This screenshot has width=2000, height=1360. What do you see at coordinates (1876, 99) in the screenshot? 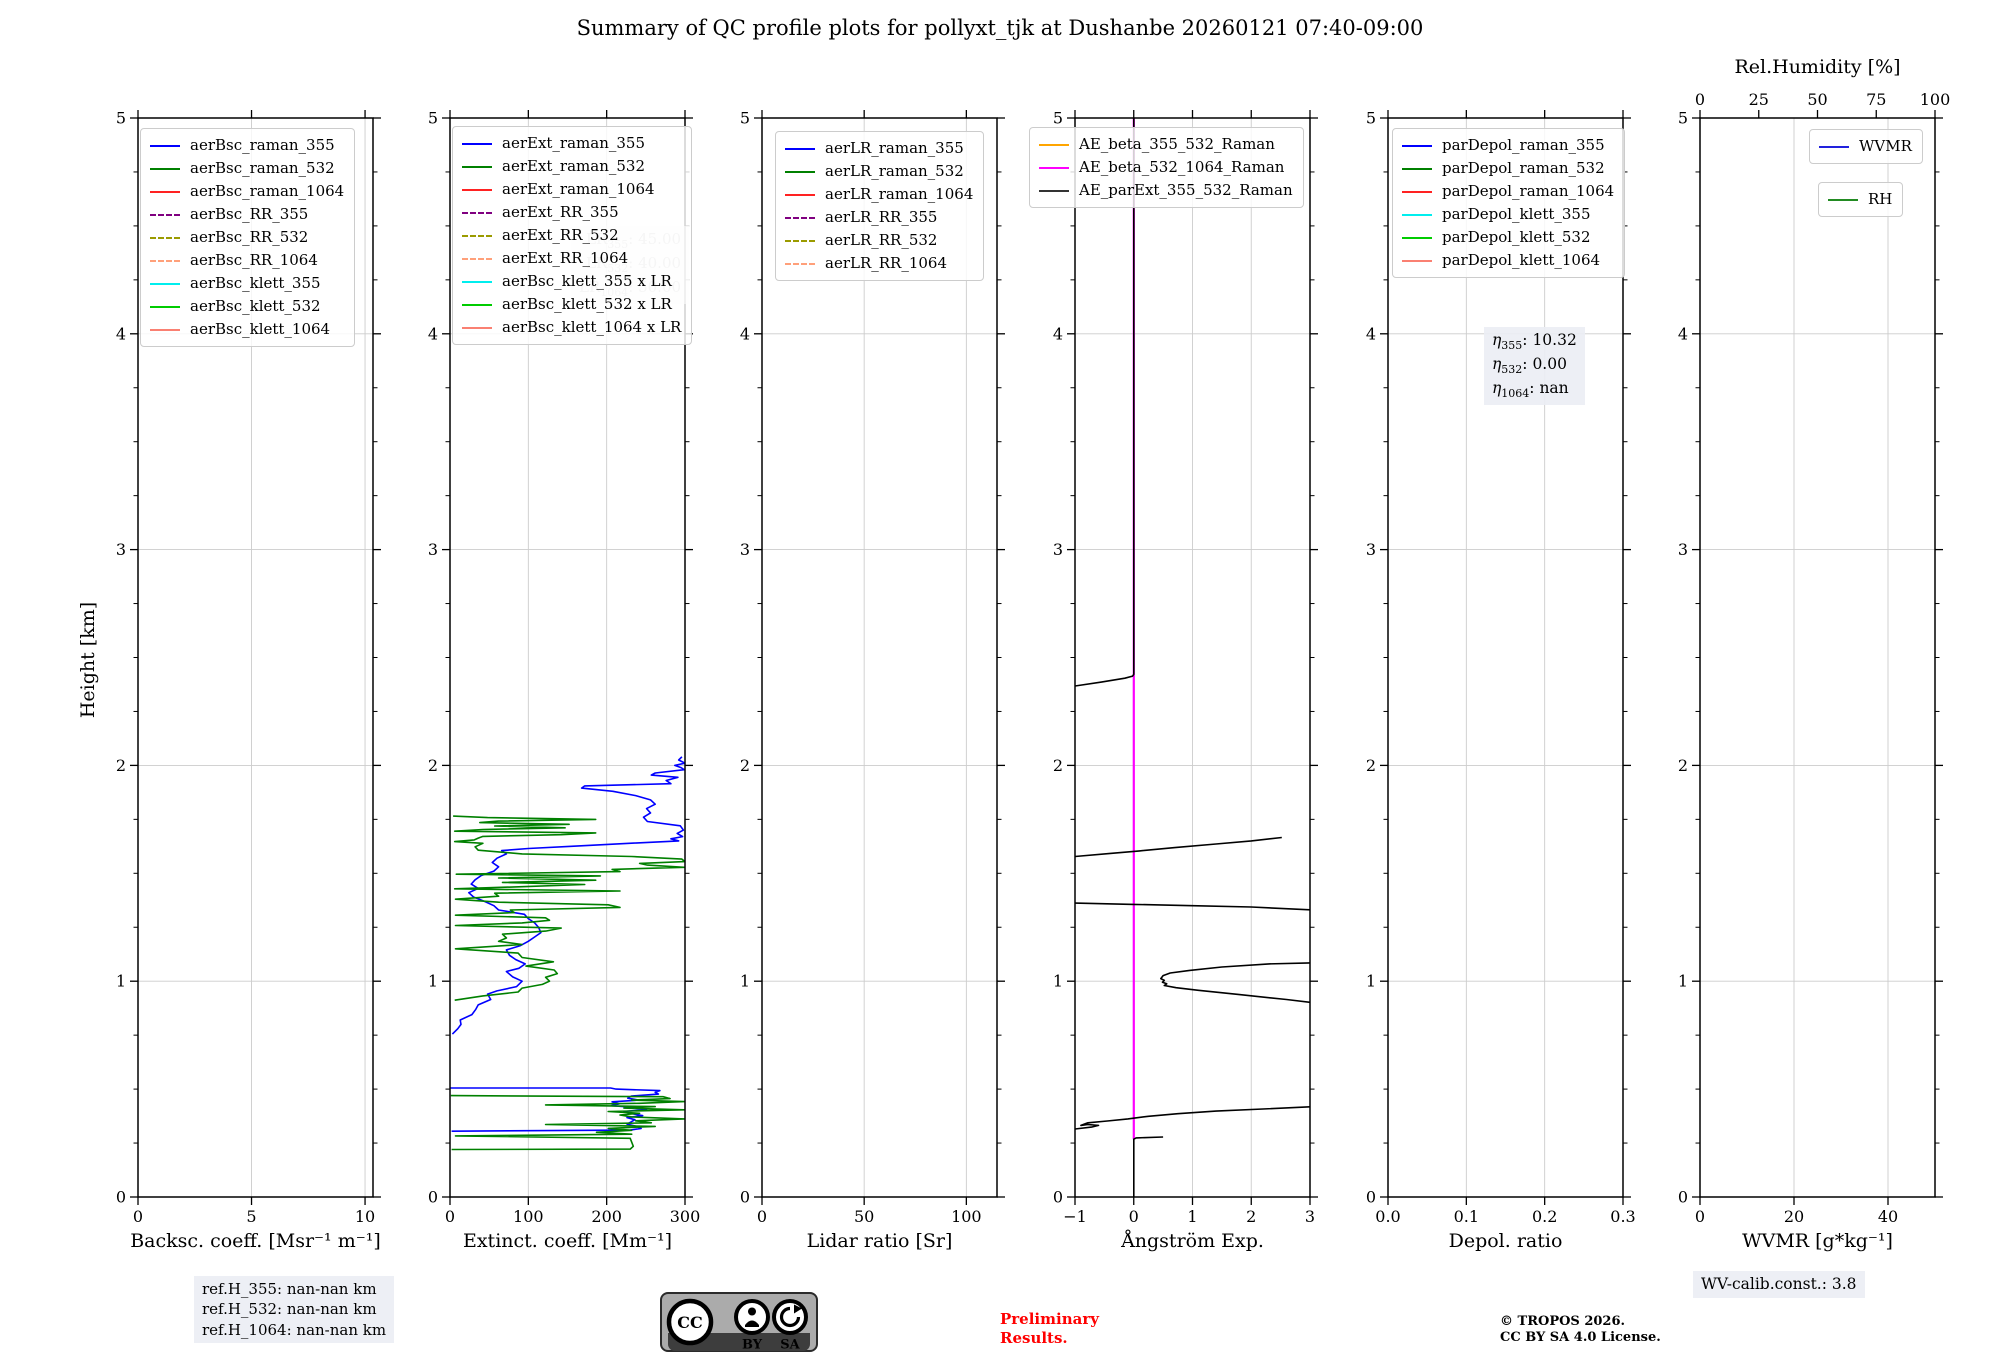
I see `top-tick-label: 75` at bounding box center [1876, 99].